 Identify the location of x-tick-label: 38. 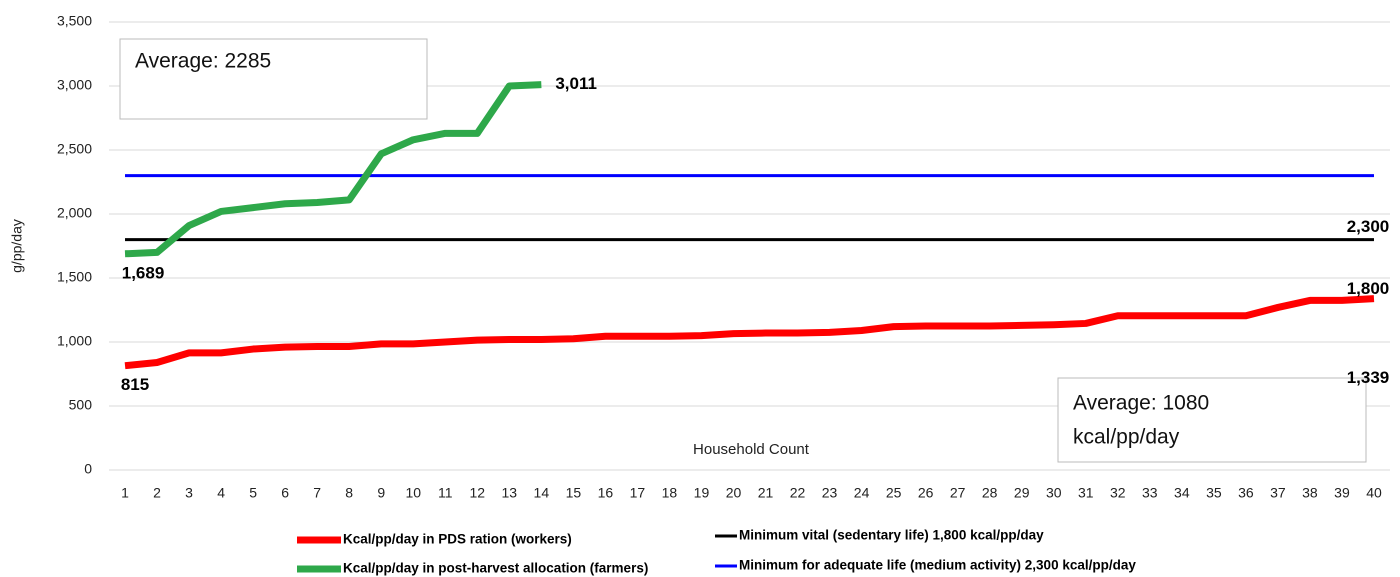
(1310, 493).